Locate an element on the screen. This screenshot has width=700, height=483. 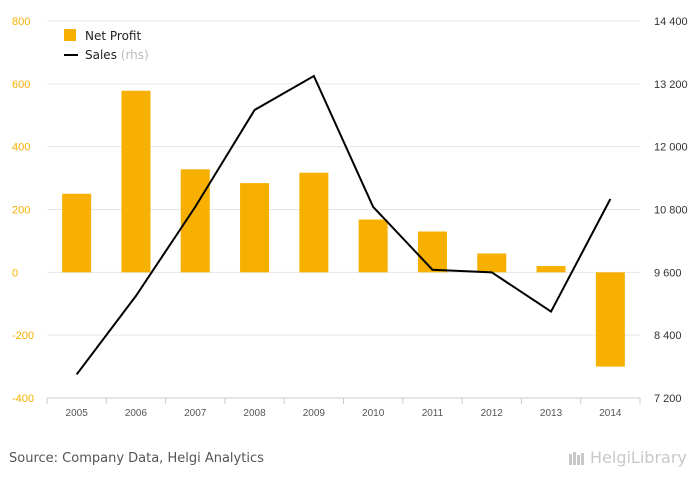
right-tick-label: 8 400 is located at coordinates (668, 336).